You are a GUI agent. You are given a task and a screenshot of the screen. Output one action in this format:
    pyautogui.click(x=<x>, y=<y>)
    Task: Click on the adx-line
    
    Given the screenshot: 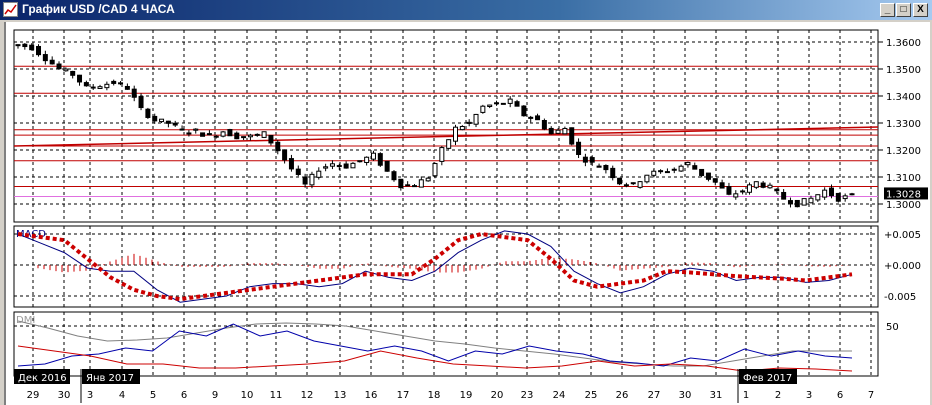 What is the action you would take?
    pyautogui.click(x=434, y=343)
    